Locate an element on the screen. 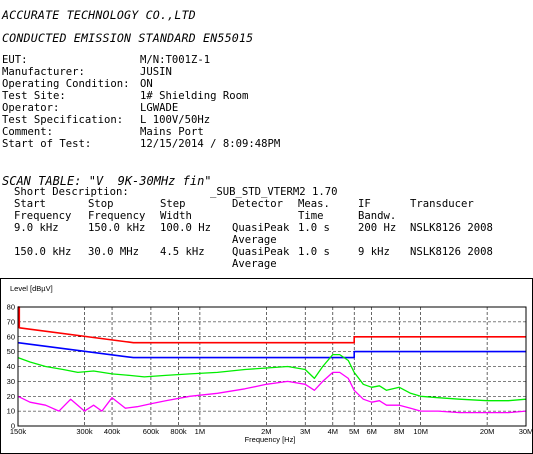 This screenshot has height=454, width=533. x-tick-label: 300k is located at coordinates (84, 431).